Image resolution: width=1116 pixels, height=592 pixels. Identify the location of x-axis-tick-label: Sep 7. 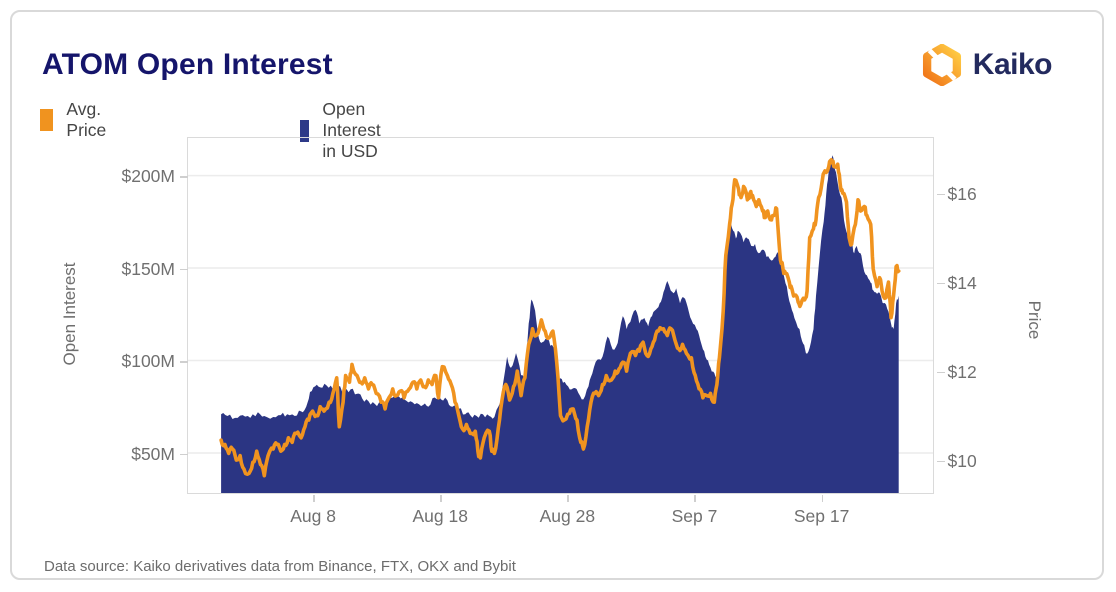
(694, 515).